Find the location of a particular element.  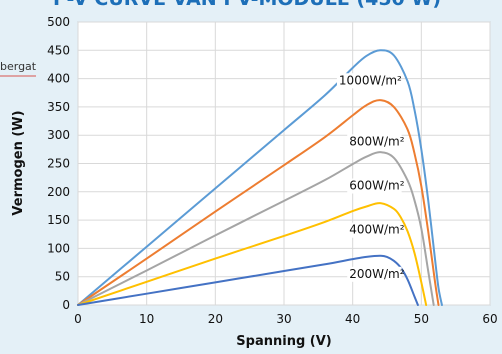

curve-label: 1000W/m² is located at coordinates (370, 80).